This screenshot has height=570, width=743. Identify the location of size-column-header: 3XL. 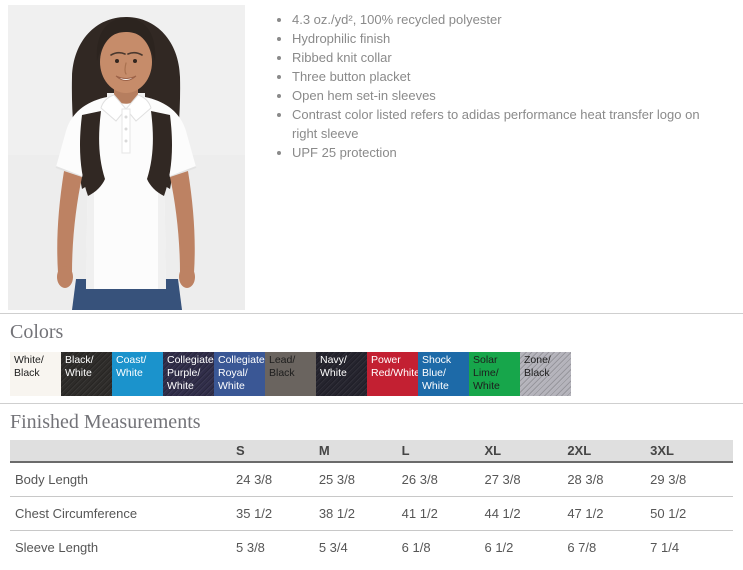
(691, 451).